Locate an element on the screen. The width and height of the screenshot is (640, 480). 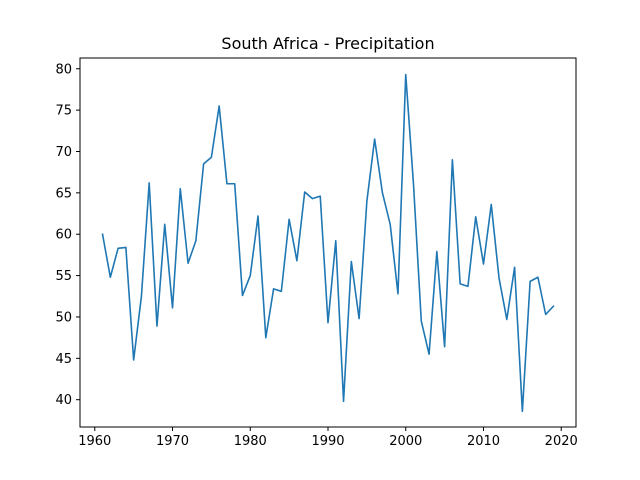
y-tick-label: 65 is located at coordinates (63, 193).